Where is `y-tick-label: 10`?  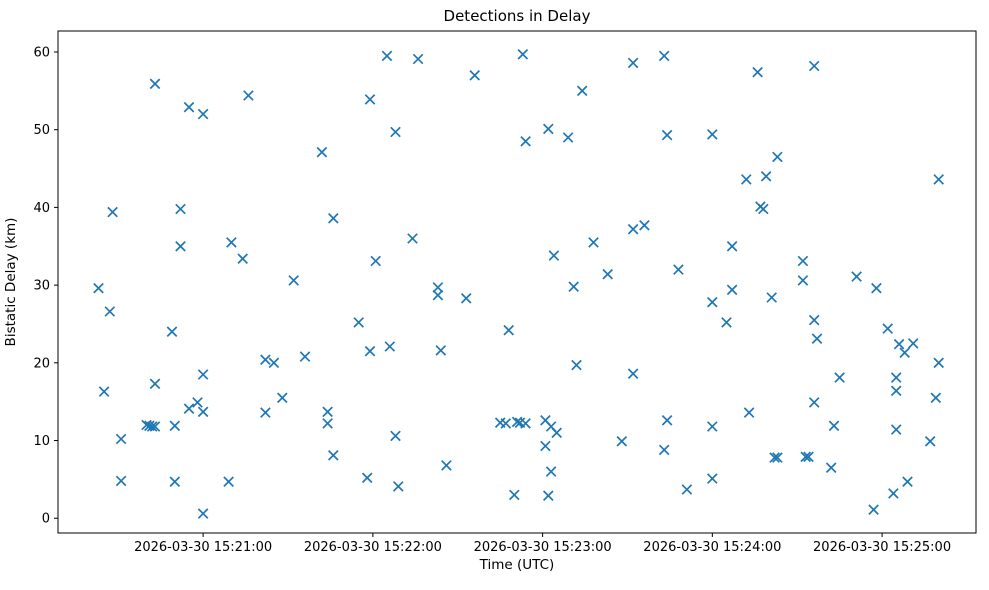
y-tick-label: 10 is located at coordinates (41, 441).